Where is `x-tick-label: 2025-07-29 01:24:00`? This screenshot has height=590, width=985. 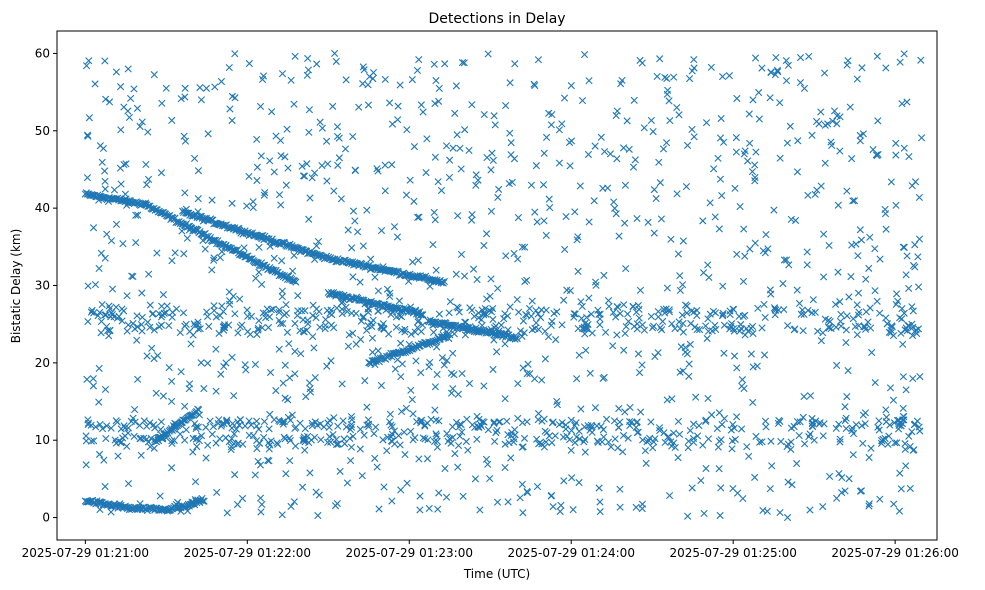 x-tick-label: 2025-07-29 01:24:00 is located at coordinates (571, 553).